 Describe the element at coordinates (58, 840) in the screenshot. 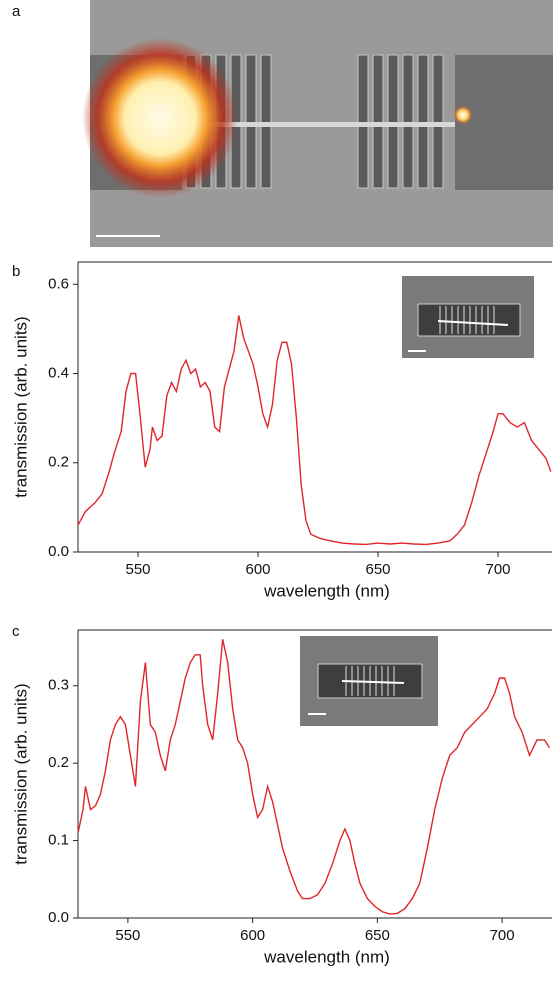

I see `y-tick-label: 0.1` at that location.